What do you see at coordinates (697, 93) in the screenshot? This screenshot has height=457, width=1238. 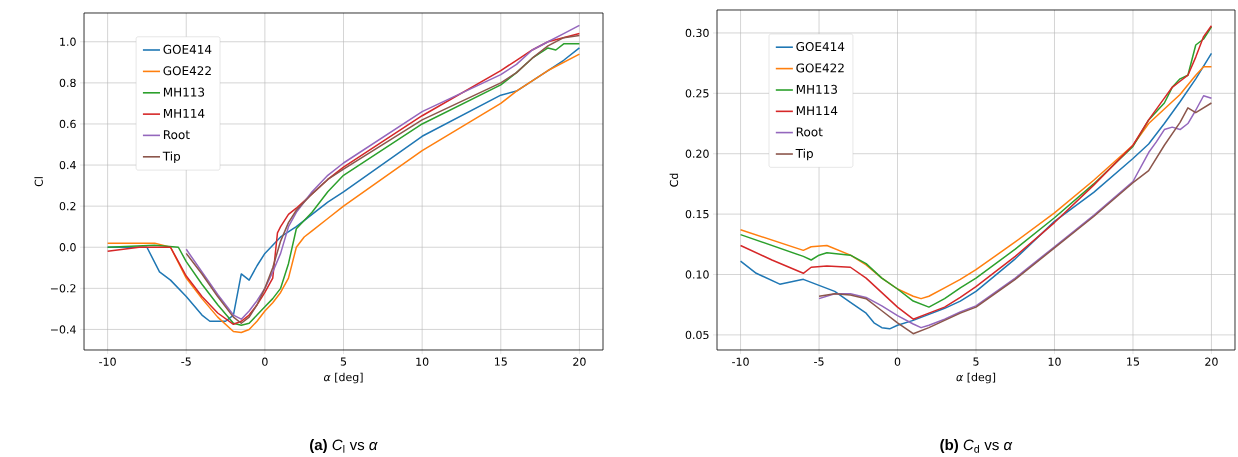 I see `y-tick-label: 0.25` at bounding box center [697, 93].